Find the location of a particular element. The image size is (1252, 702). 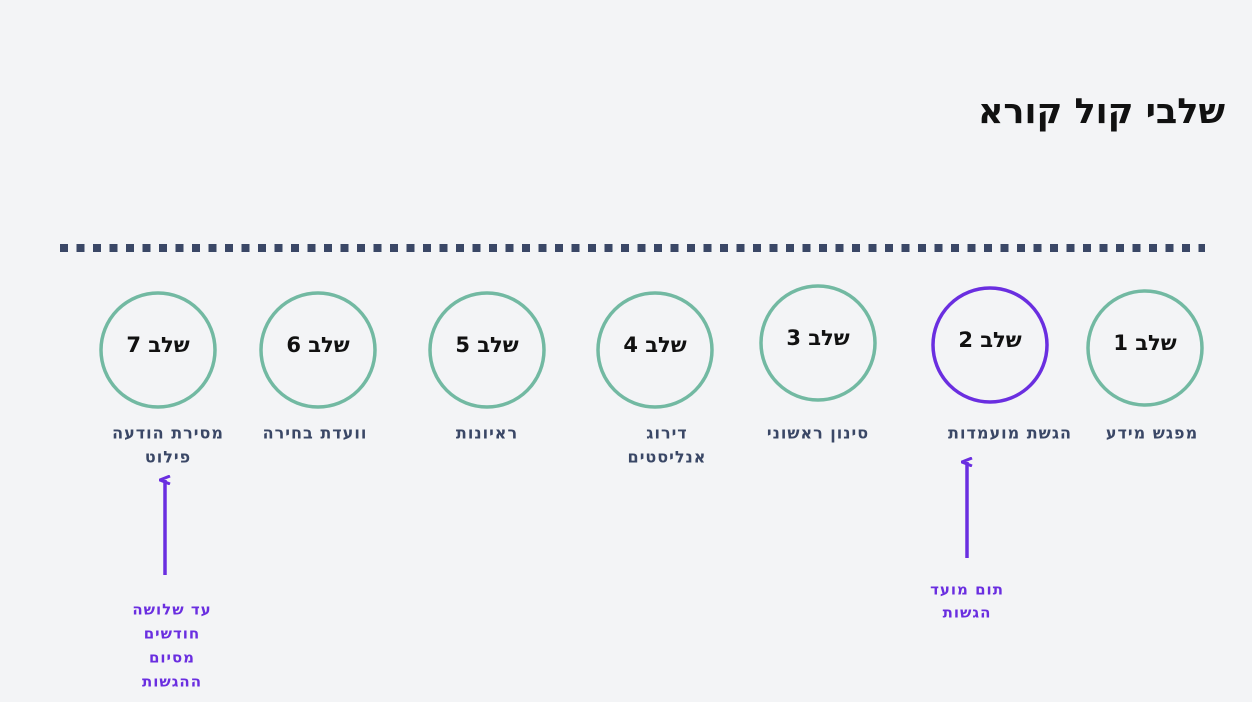

step-label: שלב 1 is located at coordinates (1144, 343).